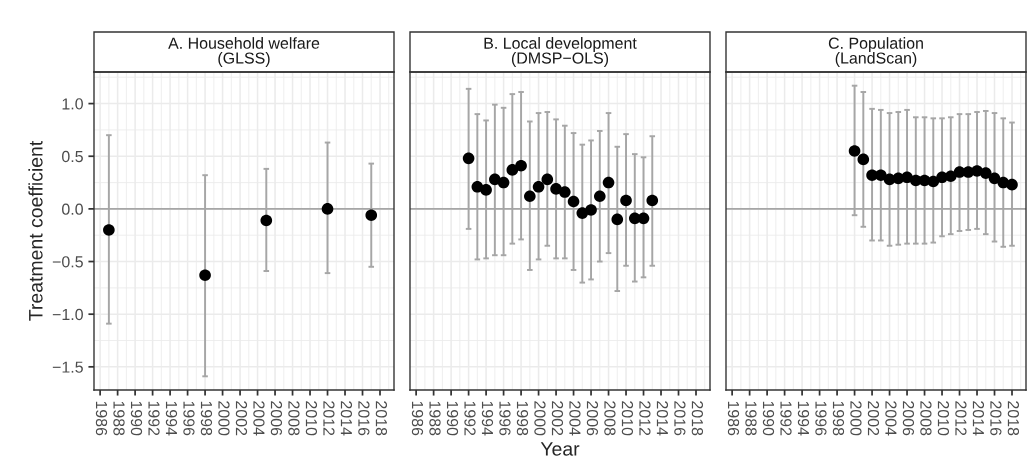  I want to click on y-tick-label: 1.0, so click(72, 104).